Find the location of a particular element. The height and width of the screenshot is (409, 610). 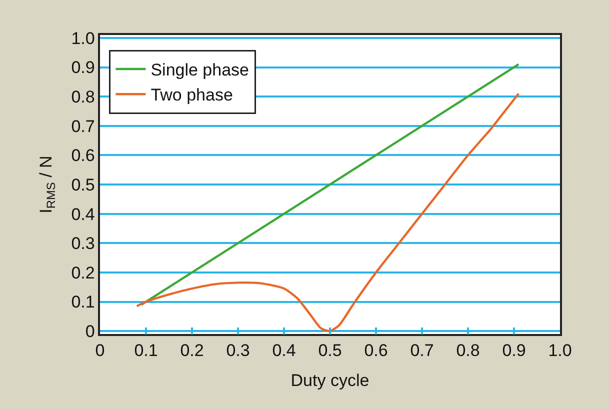

y-tick-label: 0.8 is located at coordinates (83, 97).